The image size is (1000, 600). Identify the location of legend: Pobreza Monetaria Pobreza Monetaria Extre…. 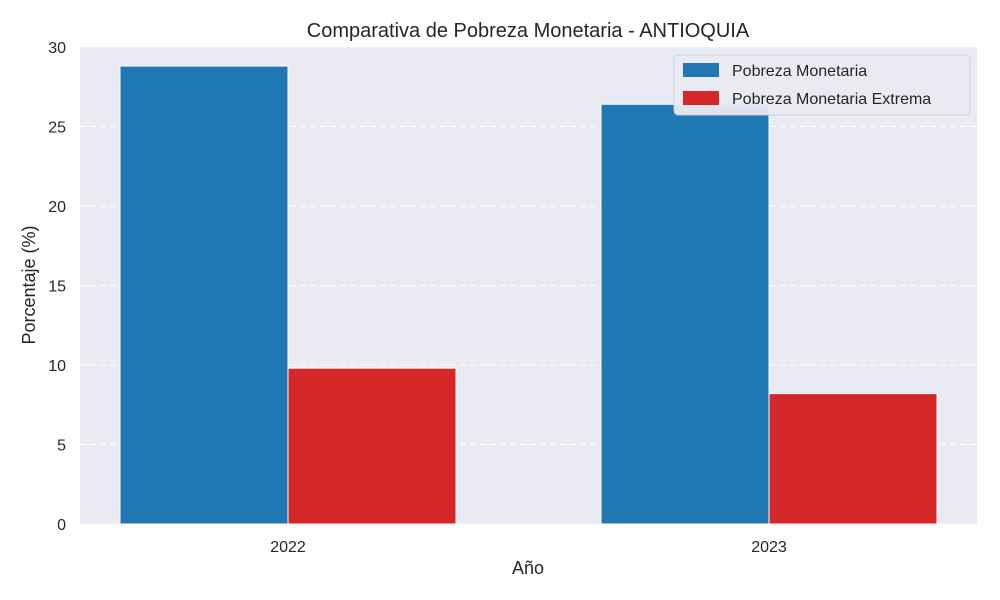
(822, 85).